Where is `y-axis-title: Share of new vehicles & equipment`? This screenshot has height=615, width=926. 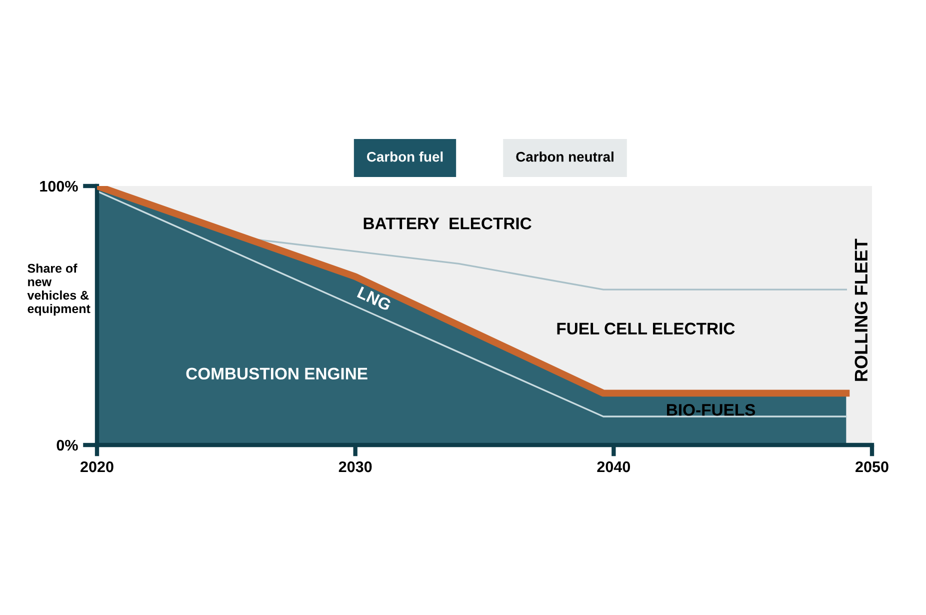 y-axis-title: Share of new vehicles & equipment is located at coordinates (58, 290).